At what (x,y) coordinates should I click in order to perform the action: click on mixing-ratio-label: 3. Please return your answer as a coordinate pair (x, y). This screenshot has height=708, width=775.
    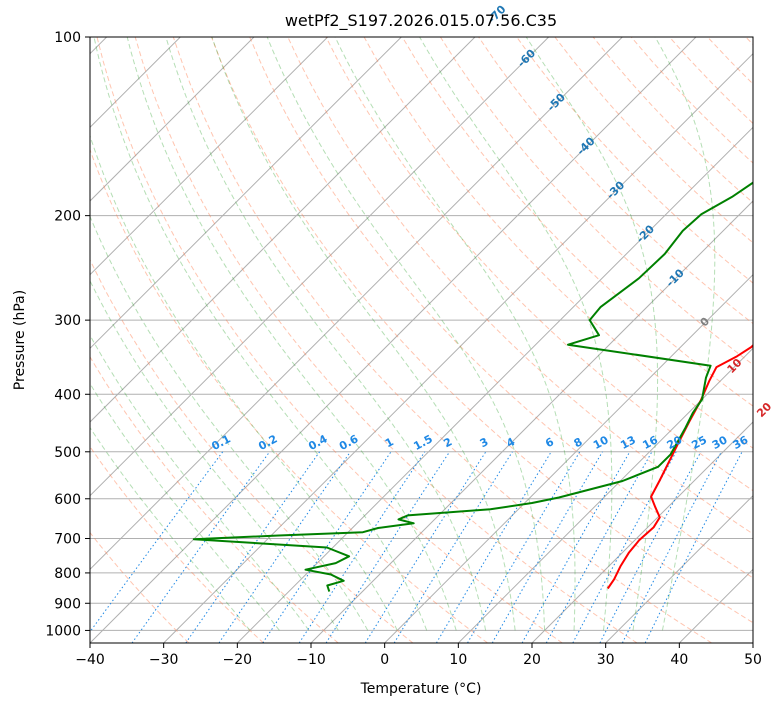
    Looking at the image, I should click on (484, 442).